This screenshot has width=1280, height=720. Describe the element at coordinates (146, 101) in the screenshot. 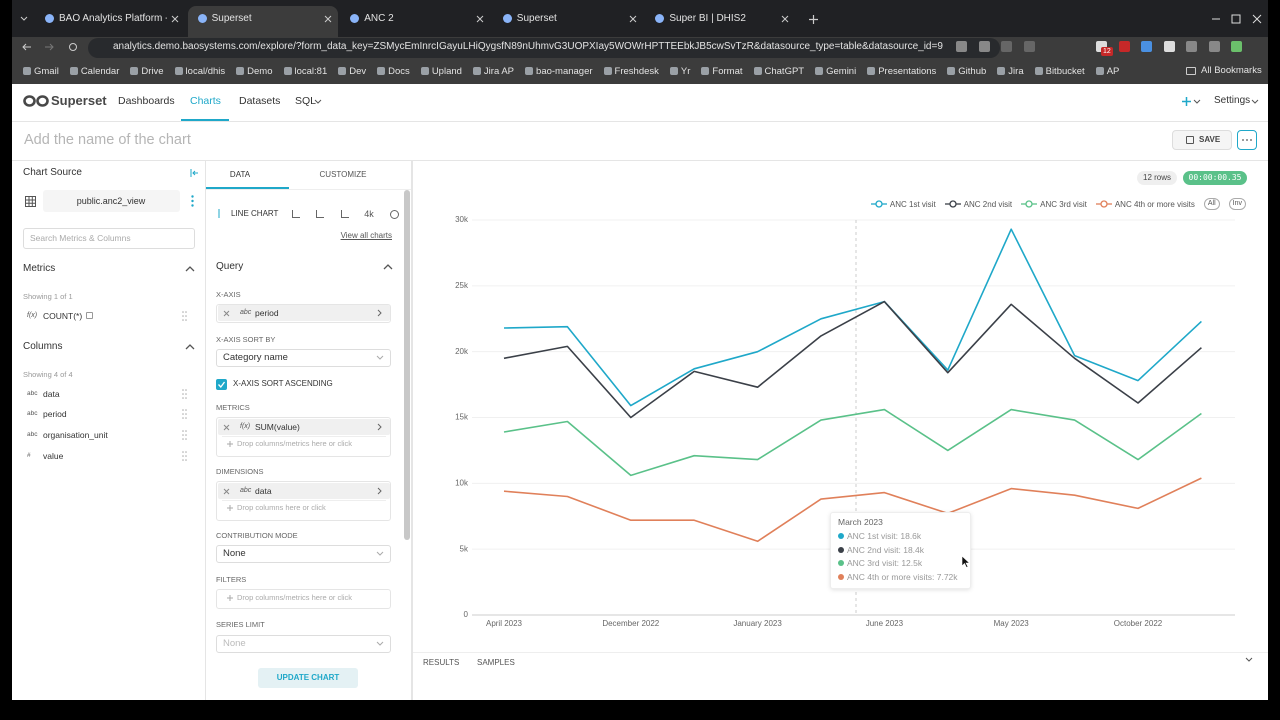

I see `nav-item: Dashboards` at that location.